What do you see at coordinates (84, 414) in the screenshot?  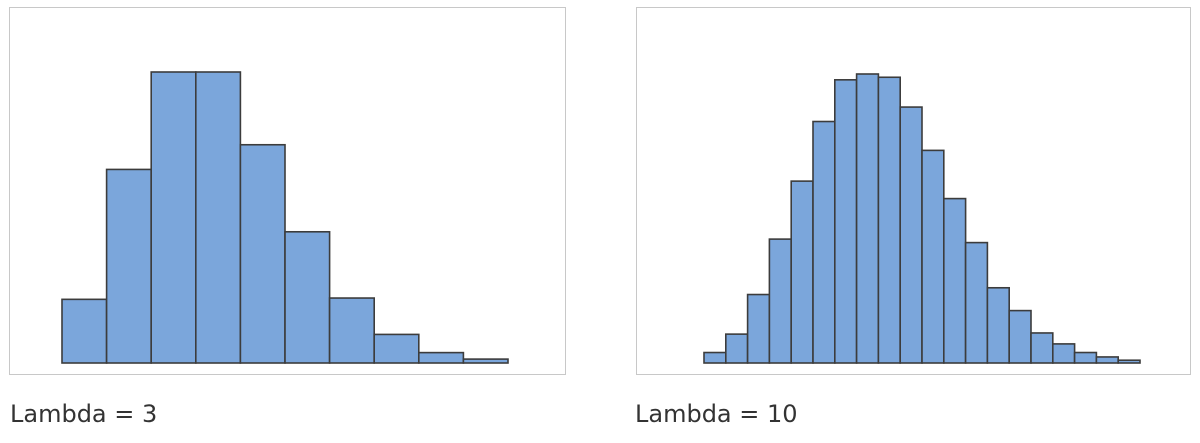 I see `chart-caption: Lambda = 3` at bounding box center [84, 414].